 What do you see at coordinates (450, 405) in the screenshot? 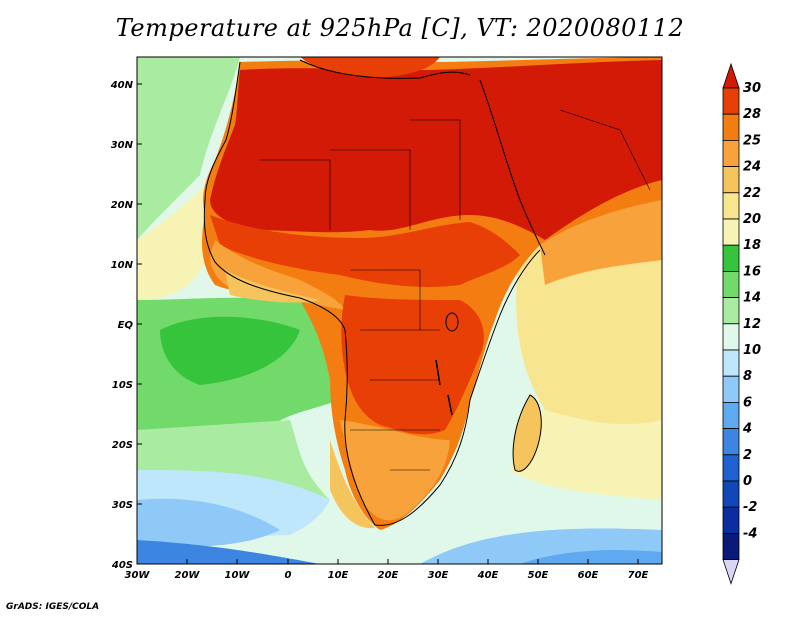
I see `lake-malawi` at bounding box center [450, 405].